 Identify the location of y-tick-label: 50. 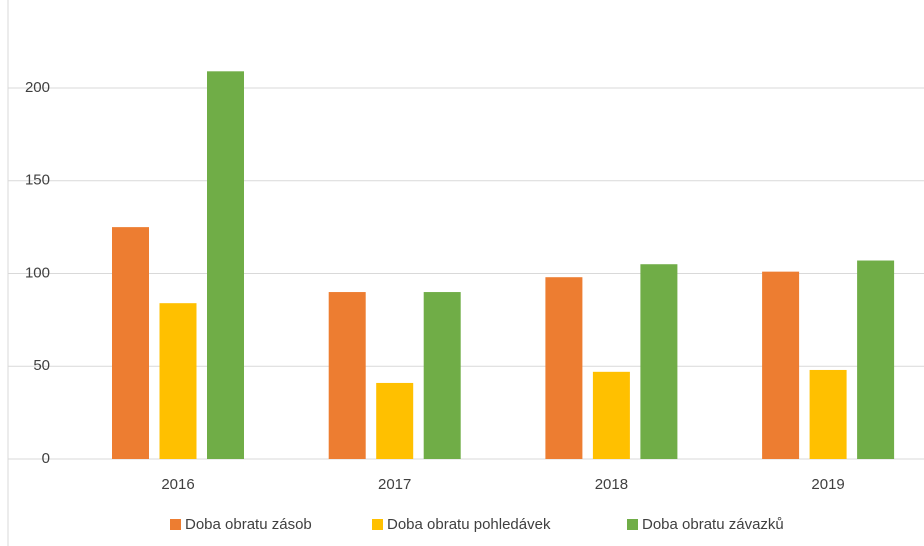
(41, 365).